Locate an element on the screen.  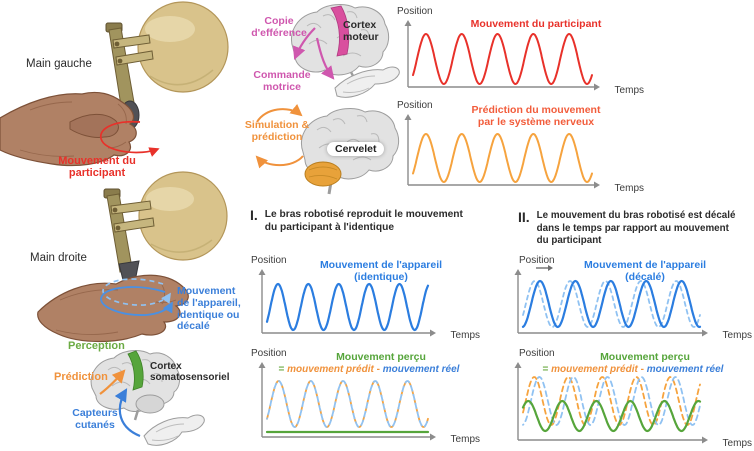
section-one-numeral: I. is located at coordinates (254, 215).